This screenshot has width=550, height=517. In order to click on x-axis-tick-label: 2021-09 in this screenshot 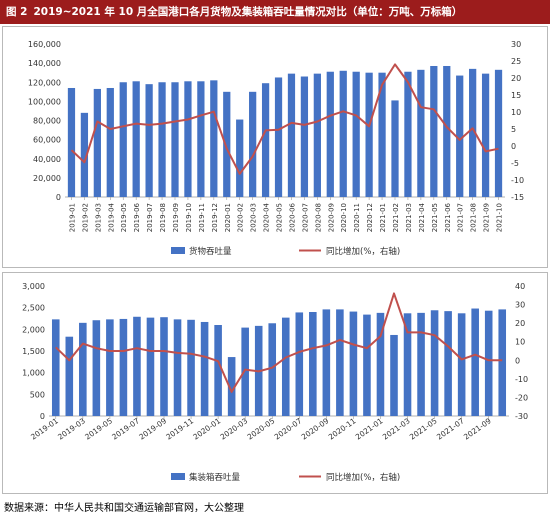, I will do `click(477, 428)`.